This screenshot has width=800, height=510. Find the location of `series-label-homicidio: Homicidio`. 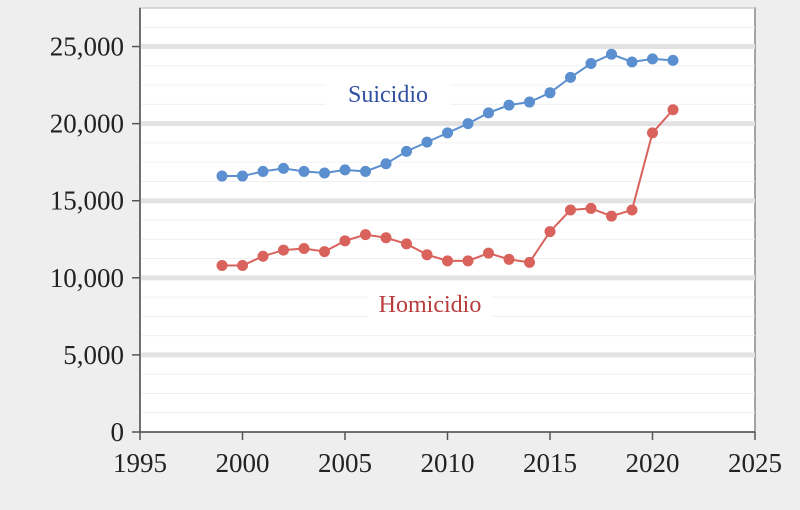

series-label-homicidio: Homicidio is located at coordinates (430, 305).